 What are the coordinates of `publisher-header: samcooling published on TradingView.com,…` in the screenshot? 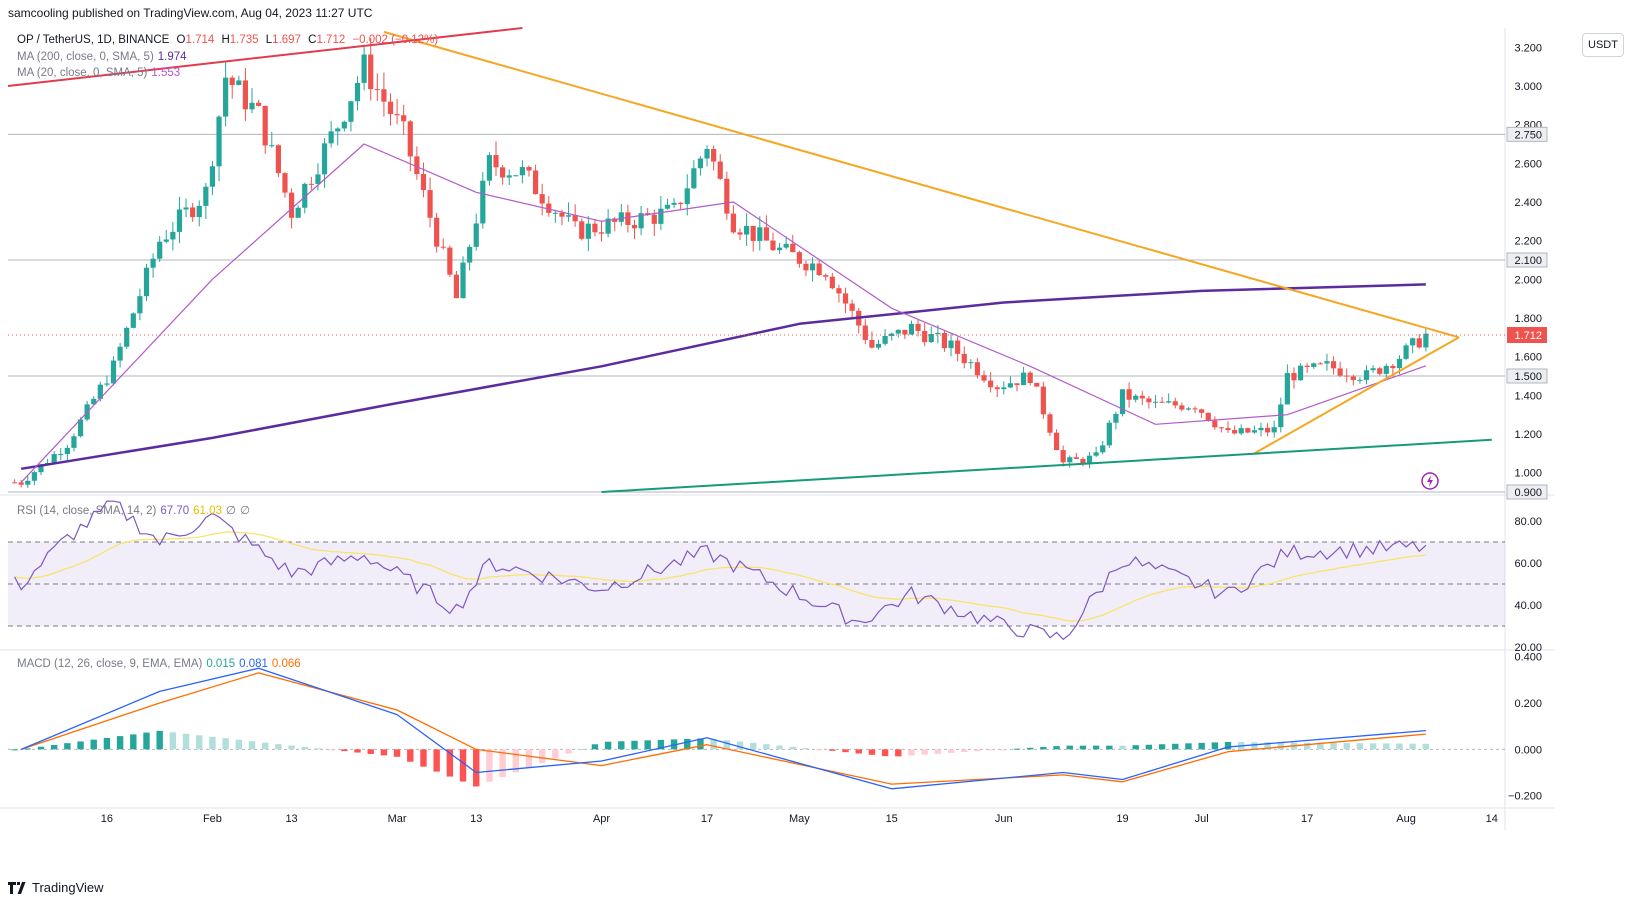 It's located at (190, 13).